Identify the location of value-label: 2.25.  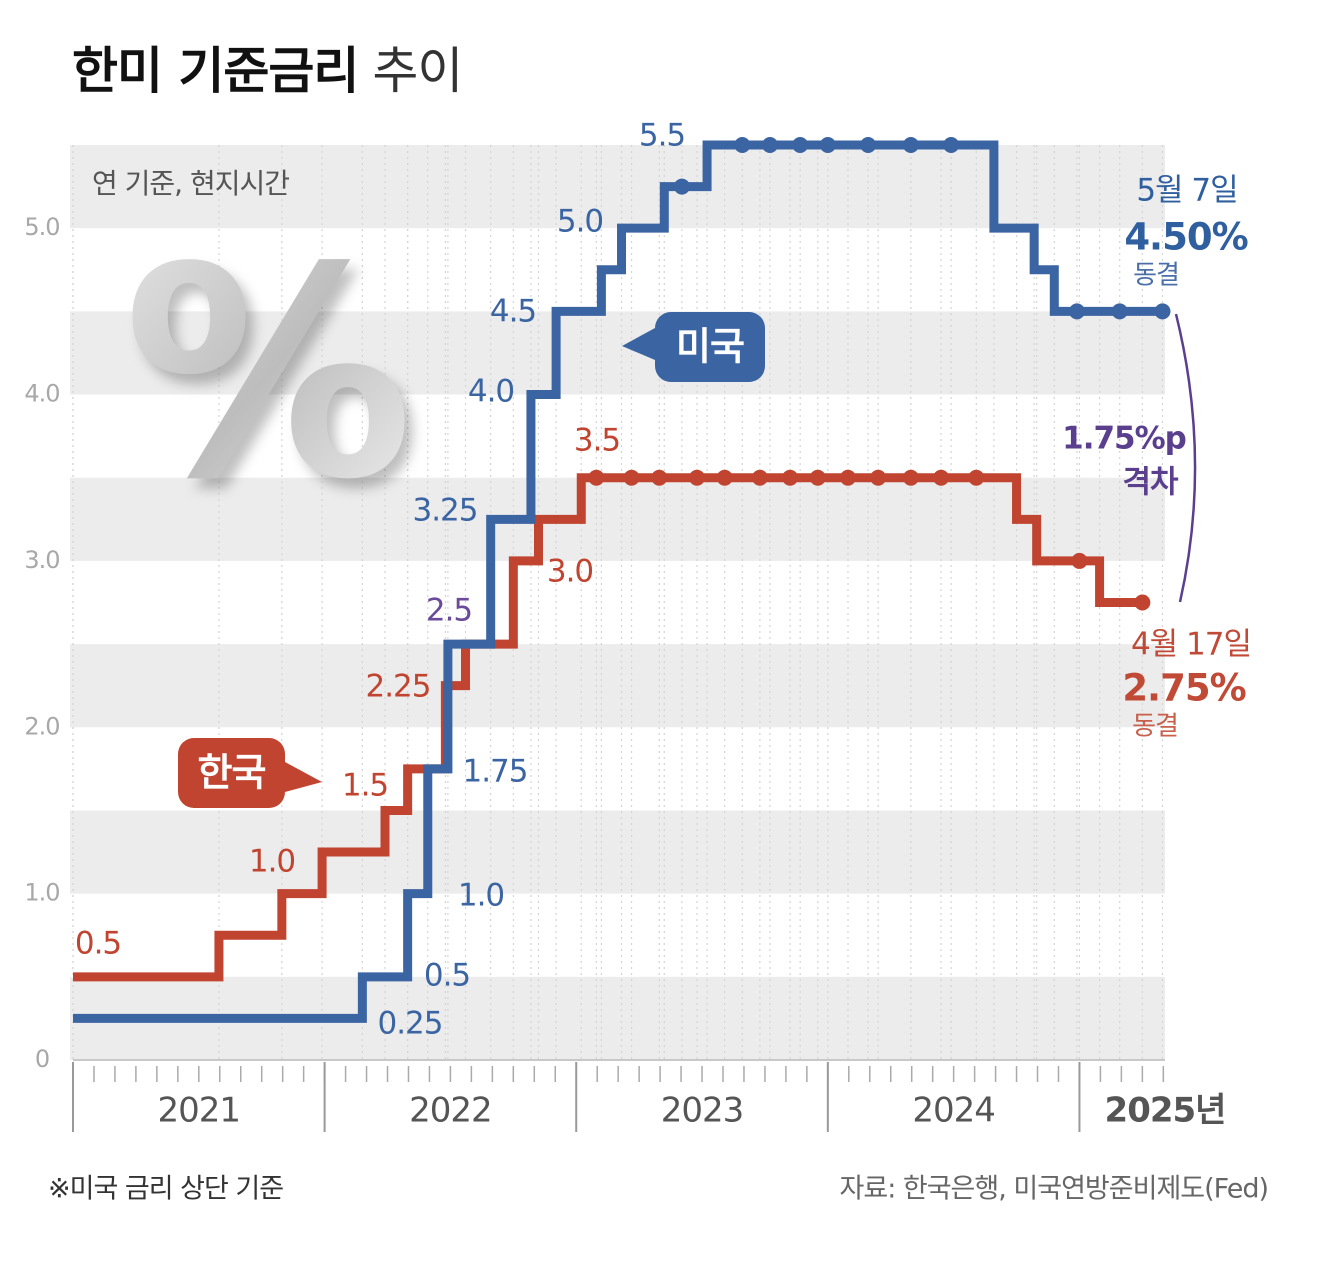
(397, 687).